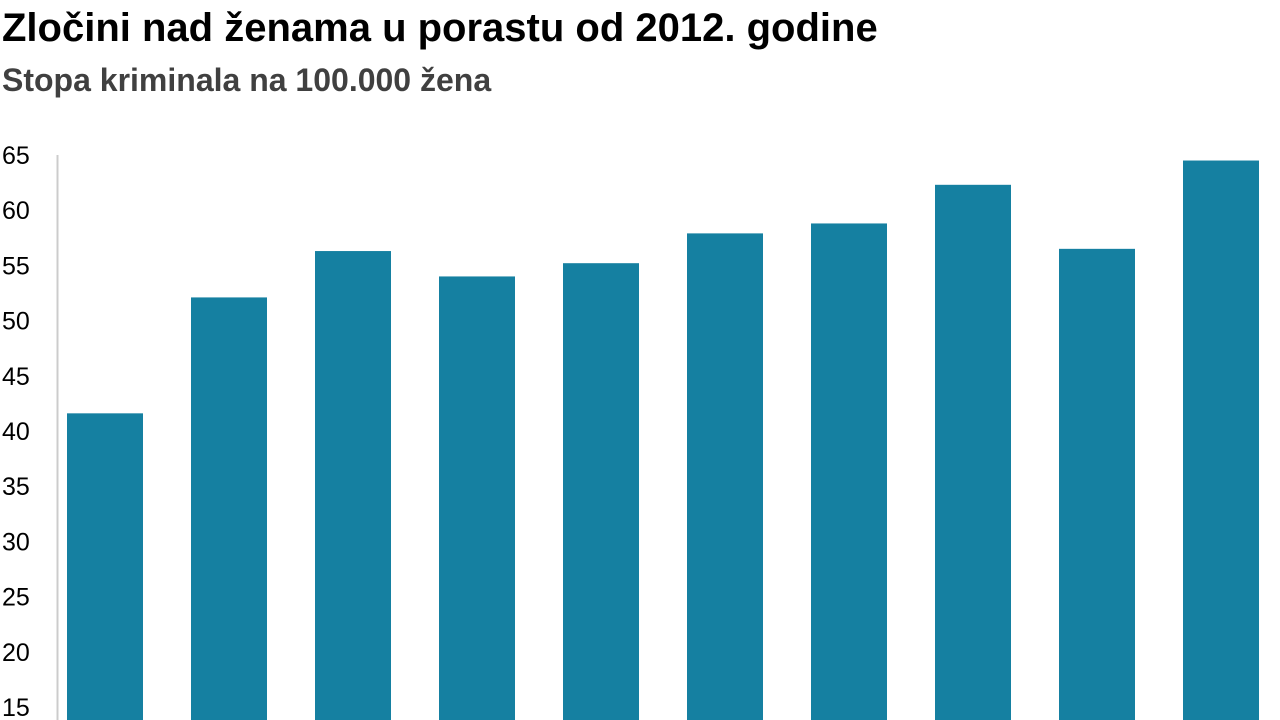 The height and width of the screenshot is (720, 1280). I want to click on y-tick-label: 25, so click(16, 598).